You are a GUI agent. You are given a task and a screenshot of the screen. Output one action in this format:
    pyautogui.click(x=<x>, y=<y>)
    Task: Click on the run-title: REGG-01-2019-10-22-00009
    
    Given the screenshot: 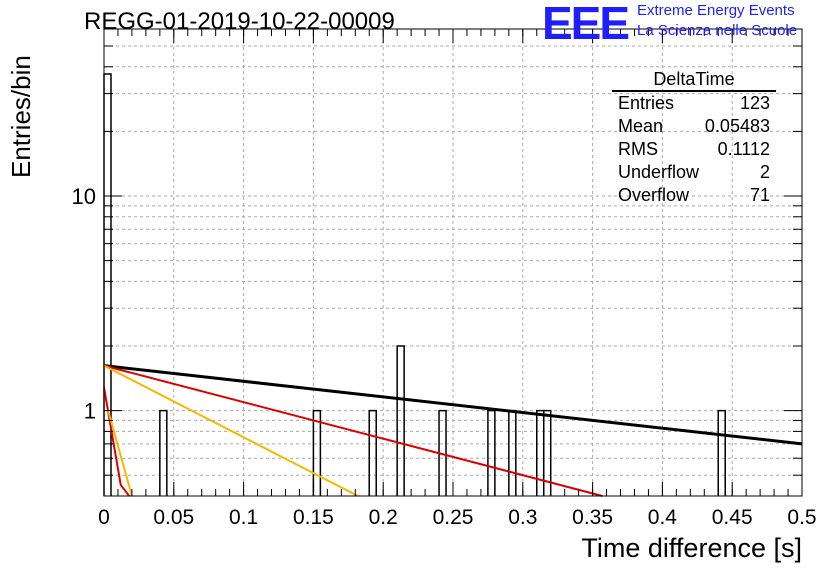 What is the action you would take?
    pyautogui.click(x=239, y=21)
    